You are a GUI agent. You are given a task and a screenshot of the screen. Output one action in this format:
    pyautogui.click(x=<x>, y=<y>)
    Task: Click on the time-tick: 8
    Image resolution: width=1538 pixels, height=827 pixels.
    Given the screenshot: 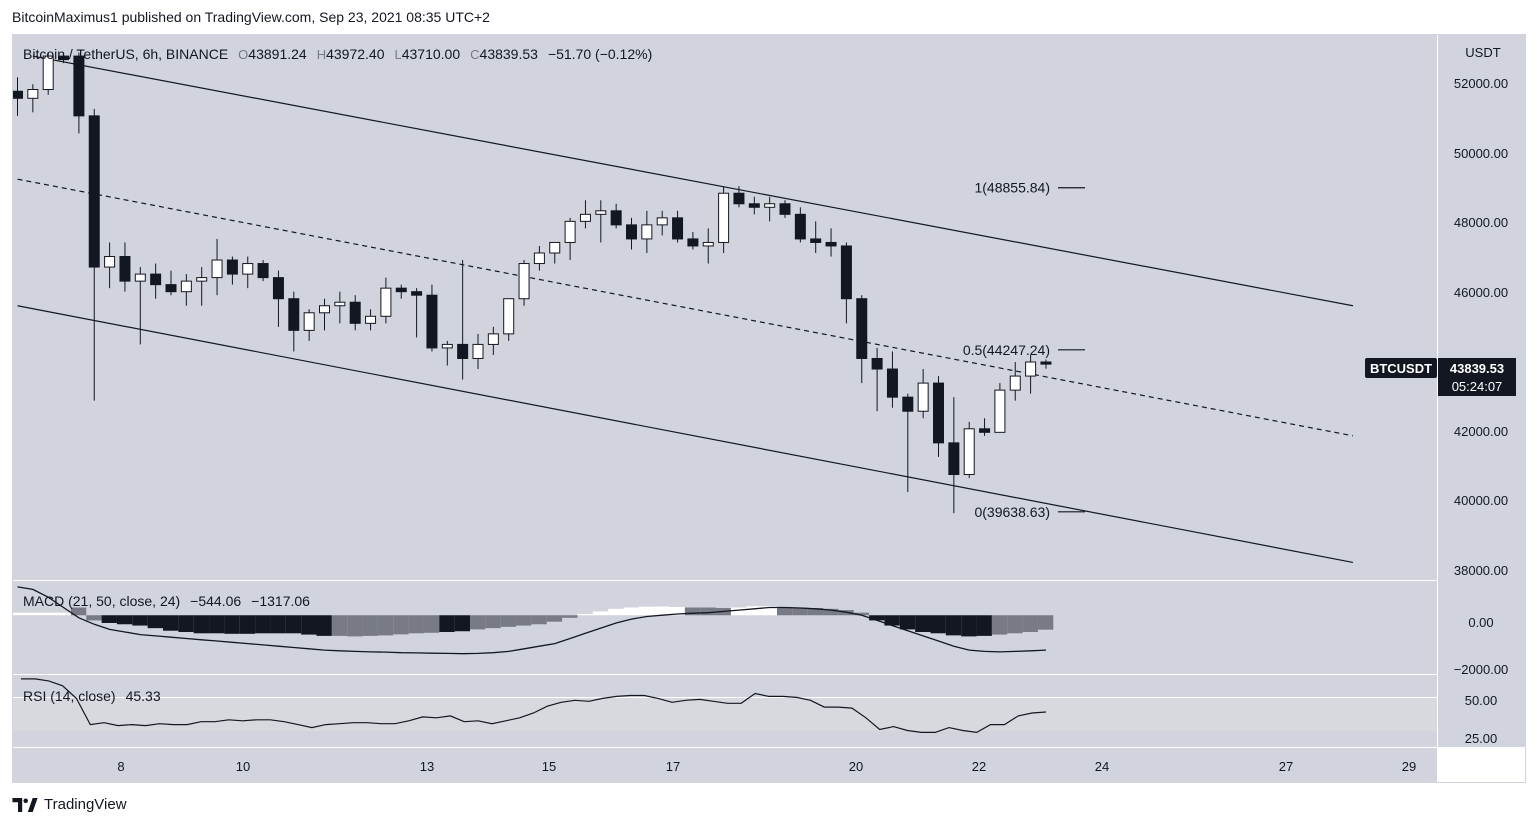 What is the action you would take?
    pyautogui.click(x=120, y=766)
    